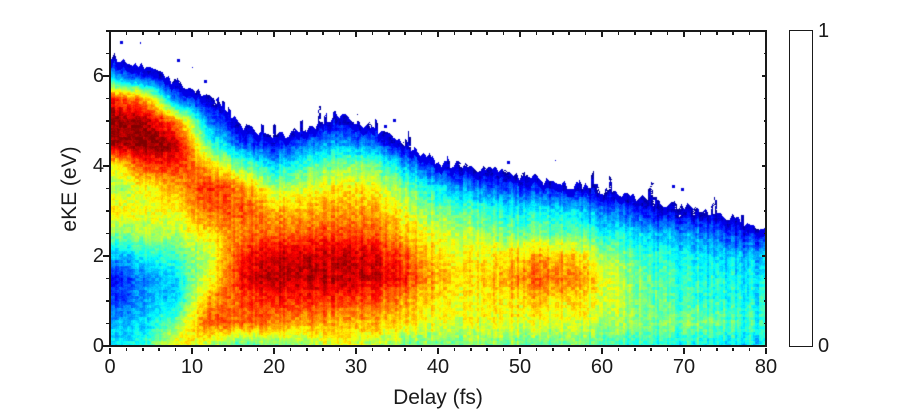 The height and width of the screenshot is (420, 919). I want to click on colorbar-frame, so click(801, 188).